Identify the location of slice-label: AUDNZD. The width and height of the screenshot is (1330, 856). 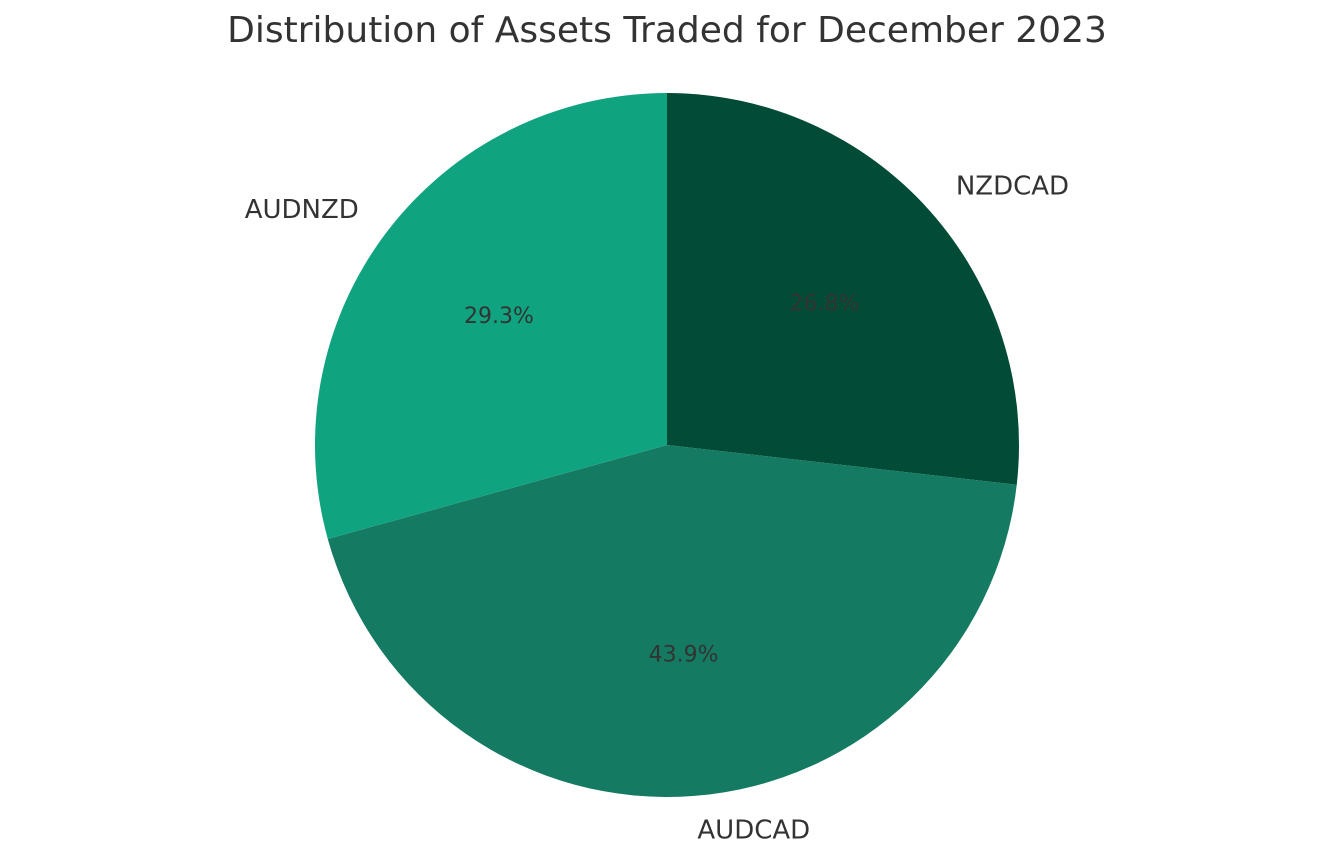
(302, 210).